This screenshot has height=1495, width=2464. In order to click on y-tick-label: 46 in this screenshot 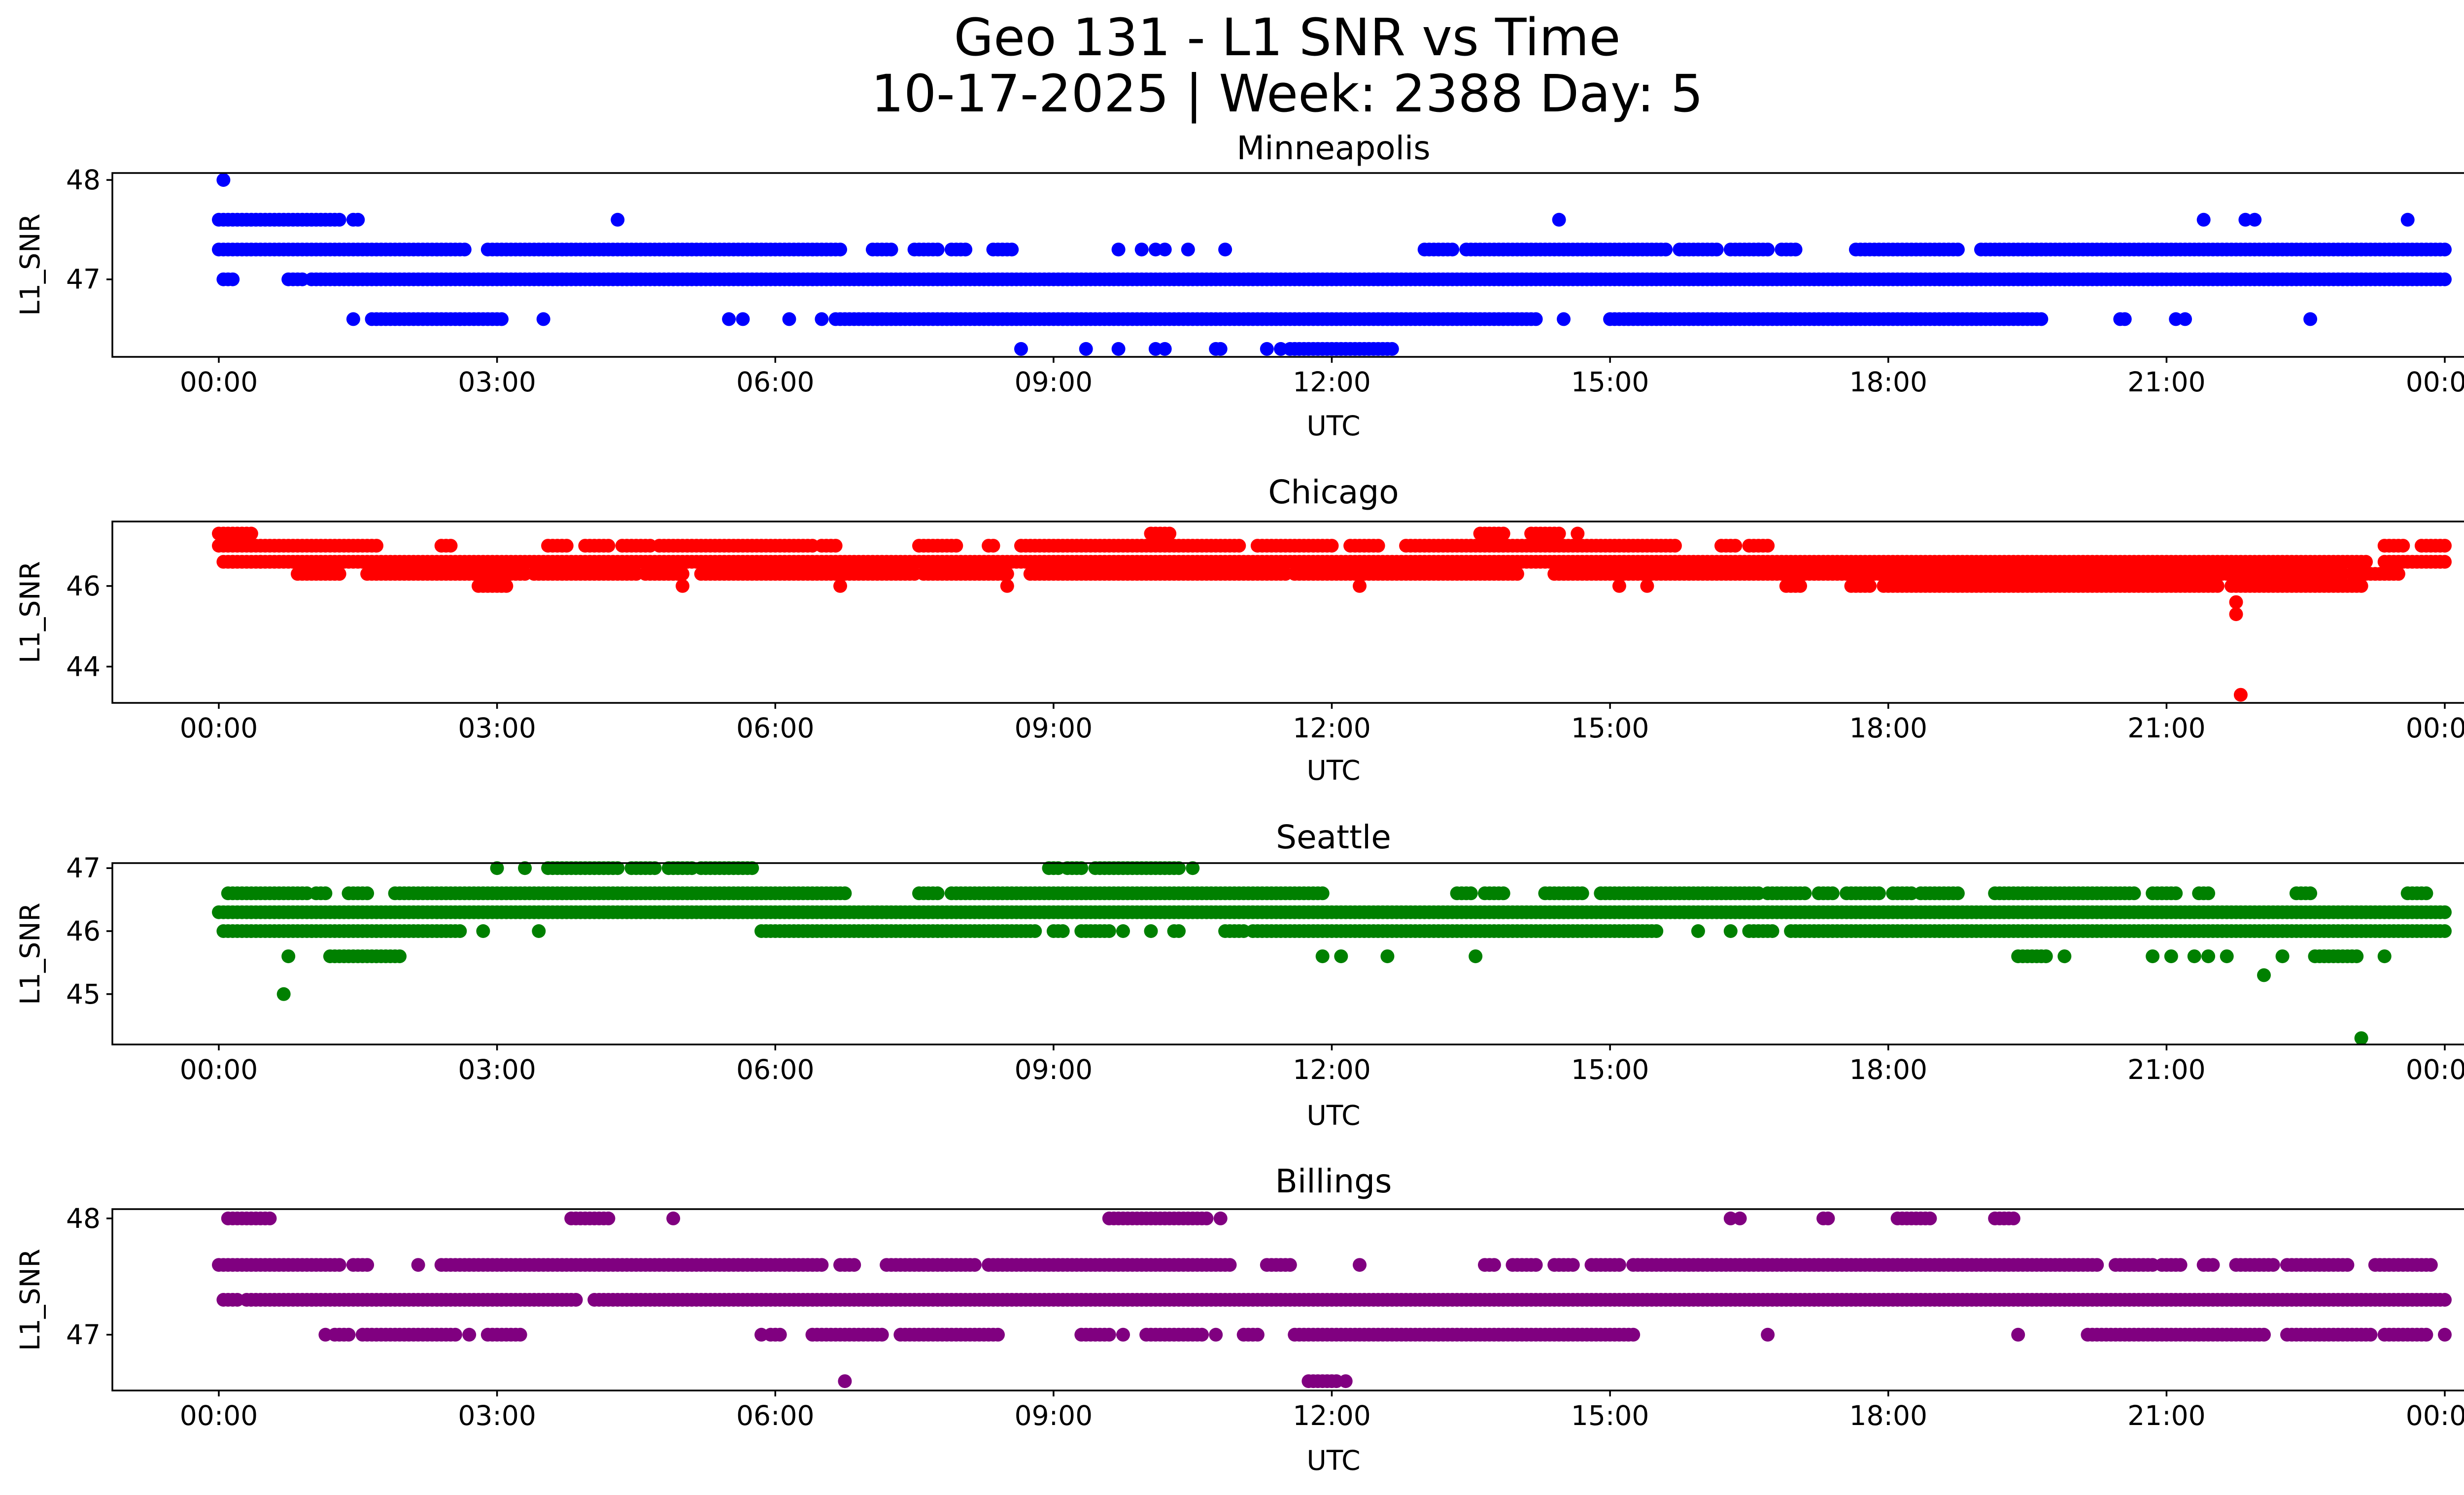, I will do `click(83, 931)`.